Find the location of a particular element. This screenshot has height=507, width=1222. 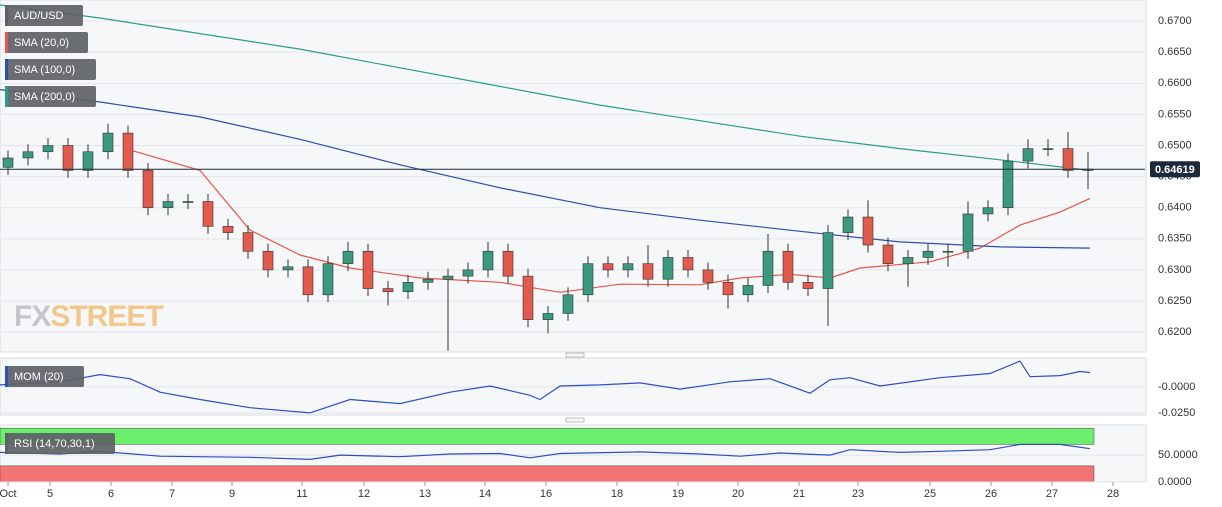

x-tick-label: 6 is located at coordinates (111, 494).